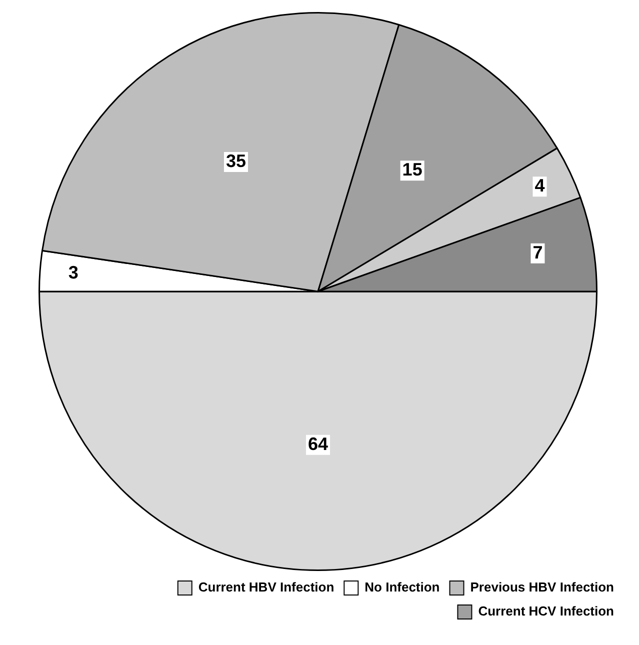  Describe the element at coordinates (539, 186) in the screenshot. I see `data-label: 4` at that location.